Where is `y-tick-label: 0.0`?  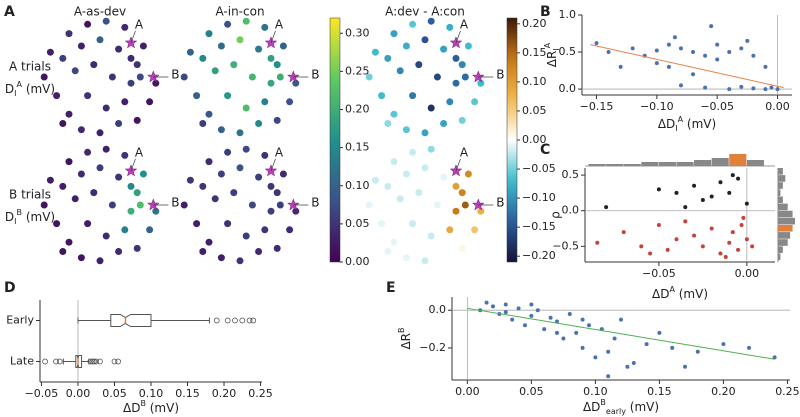
y-tick-label: 0.0 is located at coordinates (571, 210).